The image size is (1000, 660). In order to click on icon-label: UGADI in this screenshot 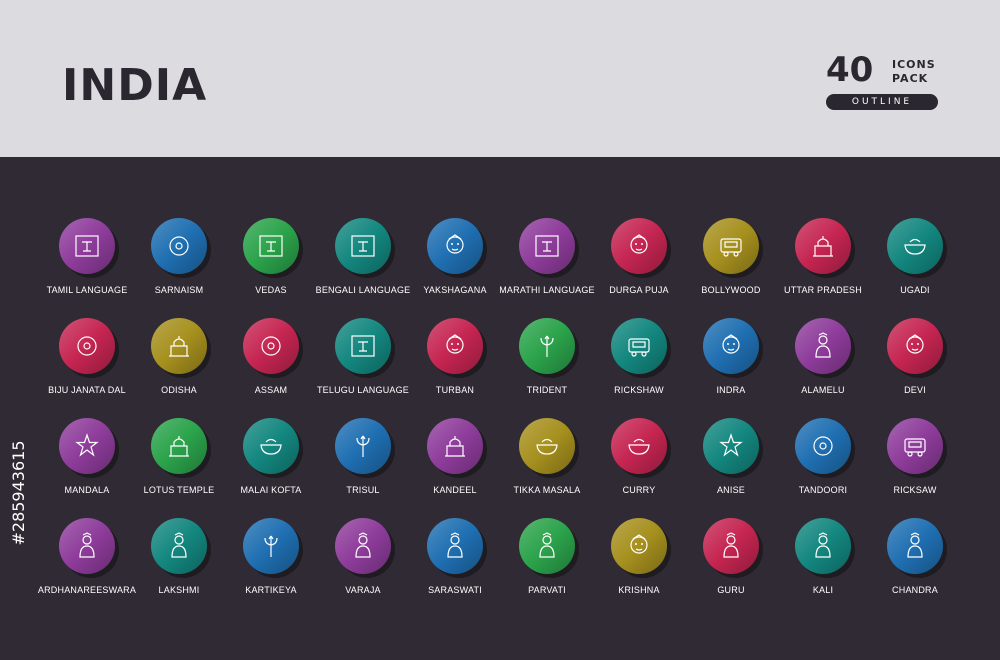, I will do `click(915, 290)`.